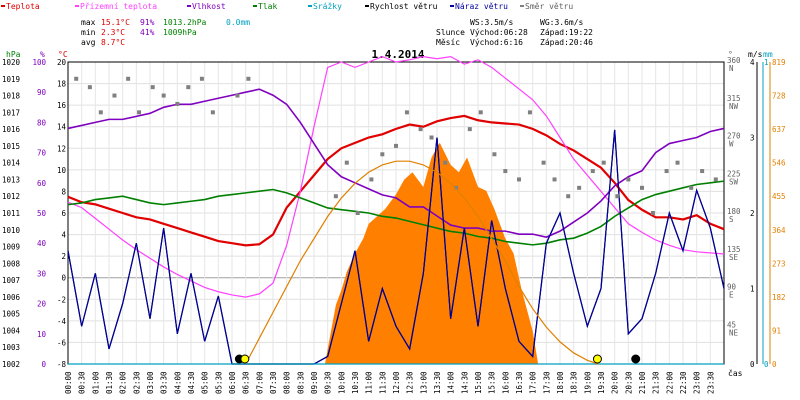 The width and height of the screenshot is (800, 400). What do you see at coordinates (42, 153) in the screenshot?
I see `tick-humidity-7: 70` at bounding box center [42, 153].